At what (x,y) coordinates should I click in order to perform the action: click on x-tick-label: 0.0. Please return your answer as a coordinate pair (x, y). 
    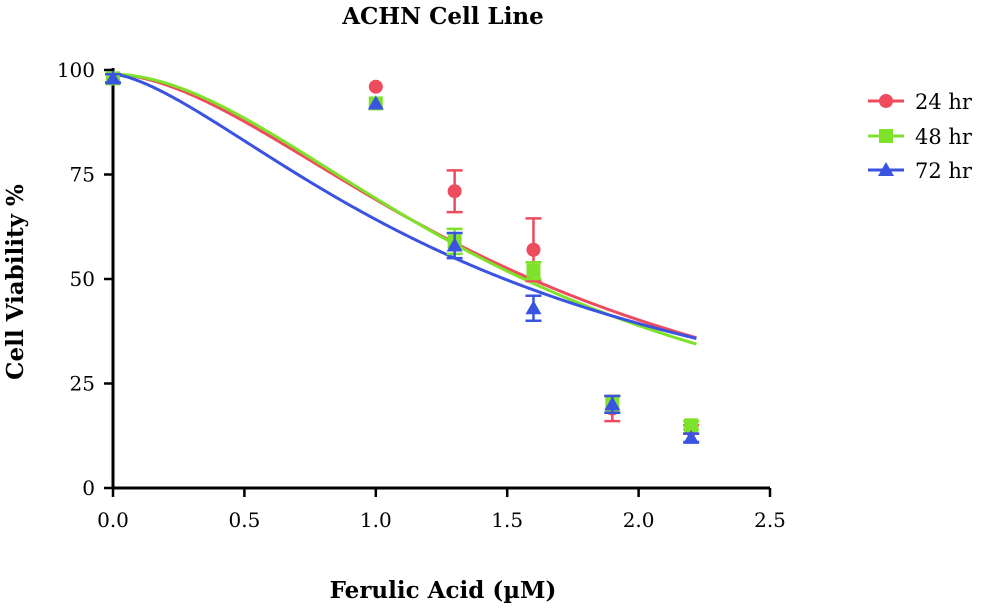
    Looking at the image, I should click on (113, 520).